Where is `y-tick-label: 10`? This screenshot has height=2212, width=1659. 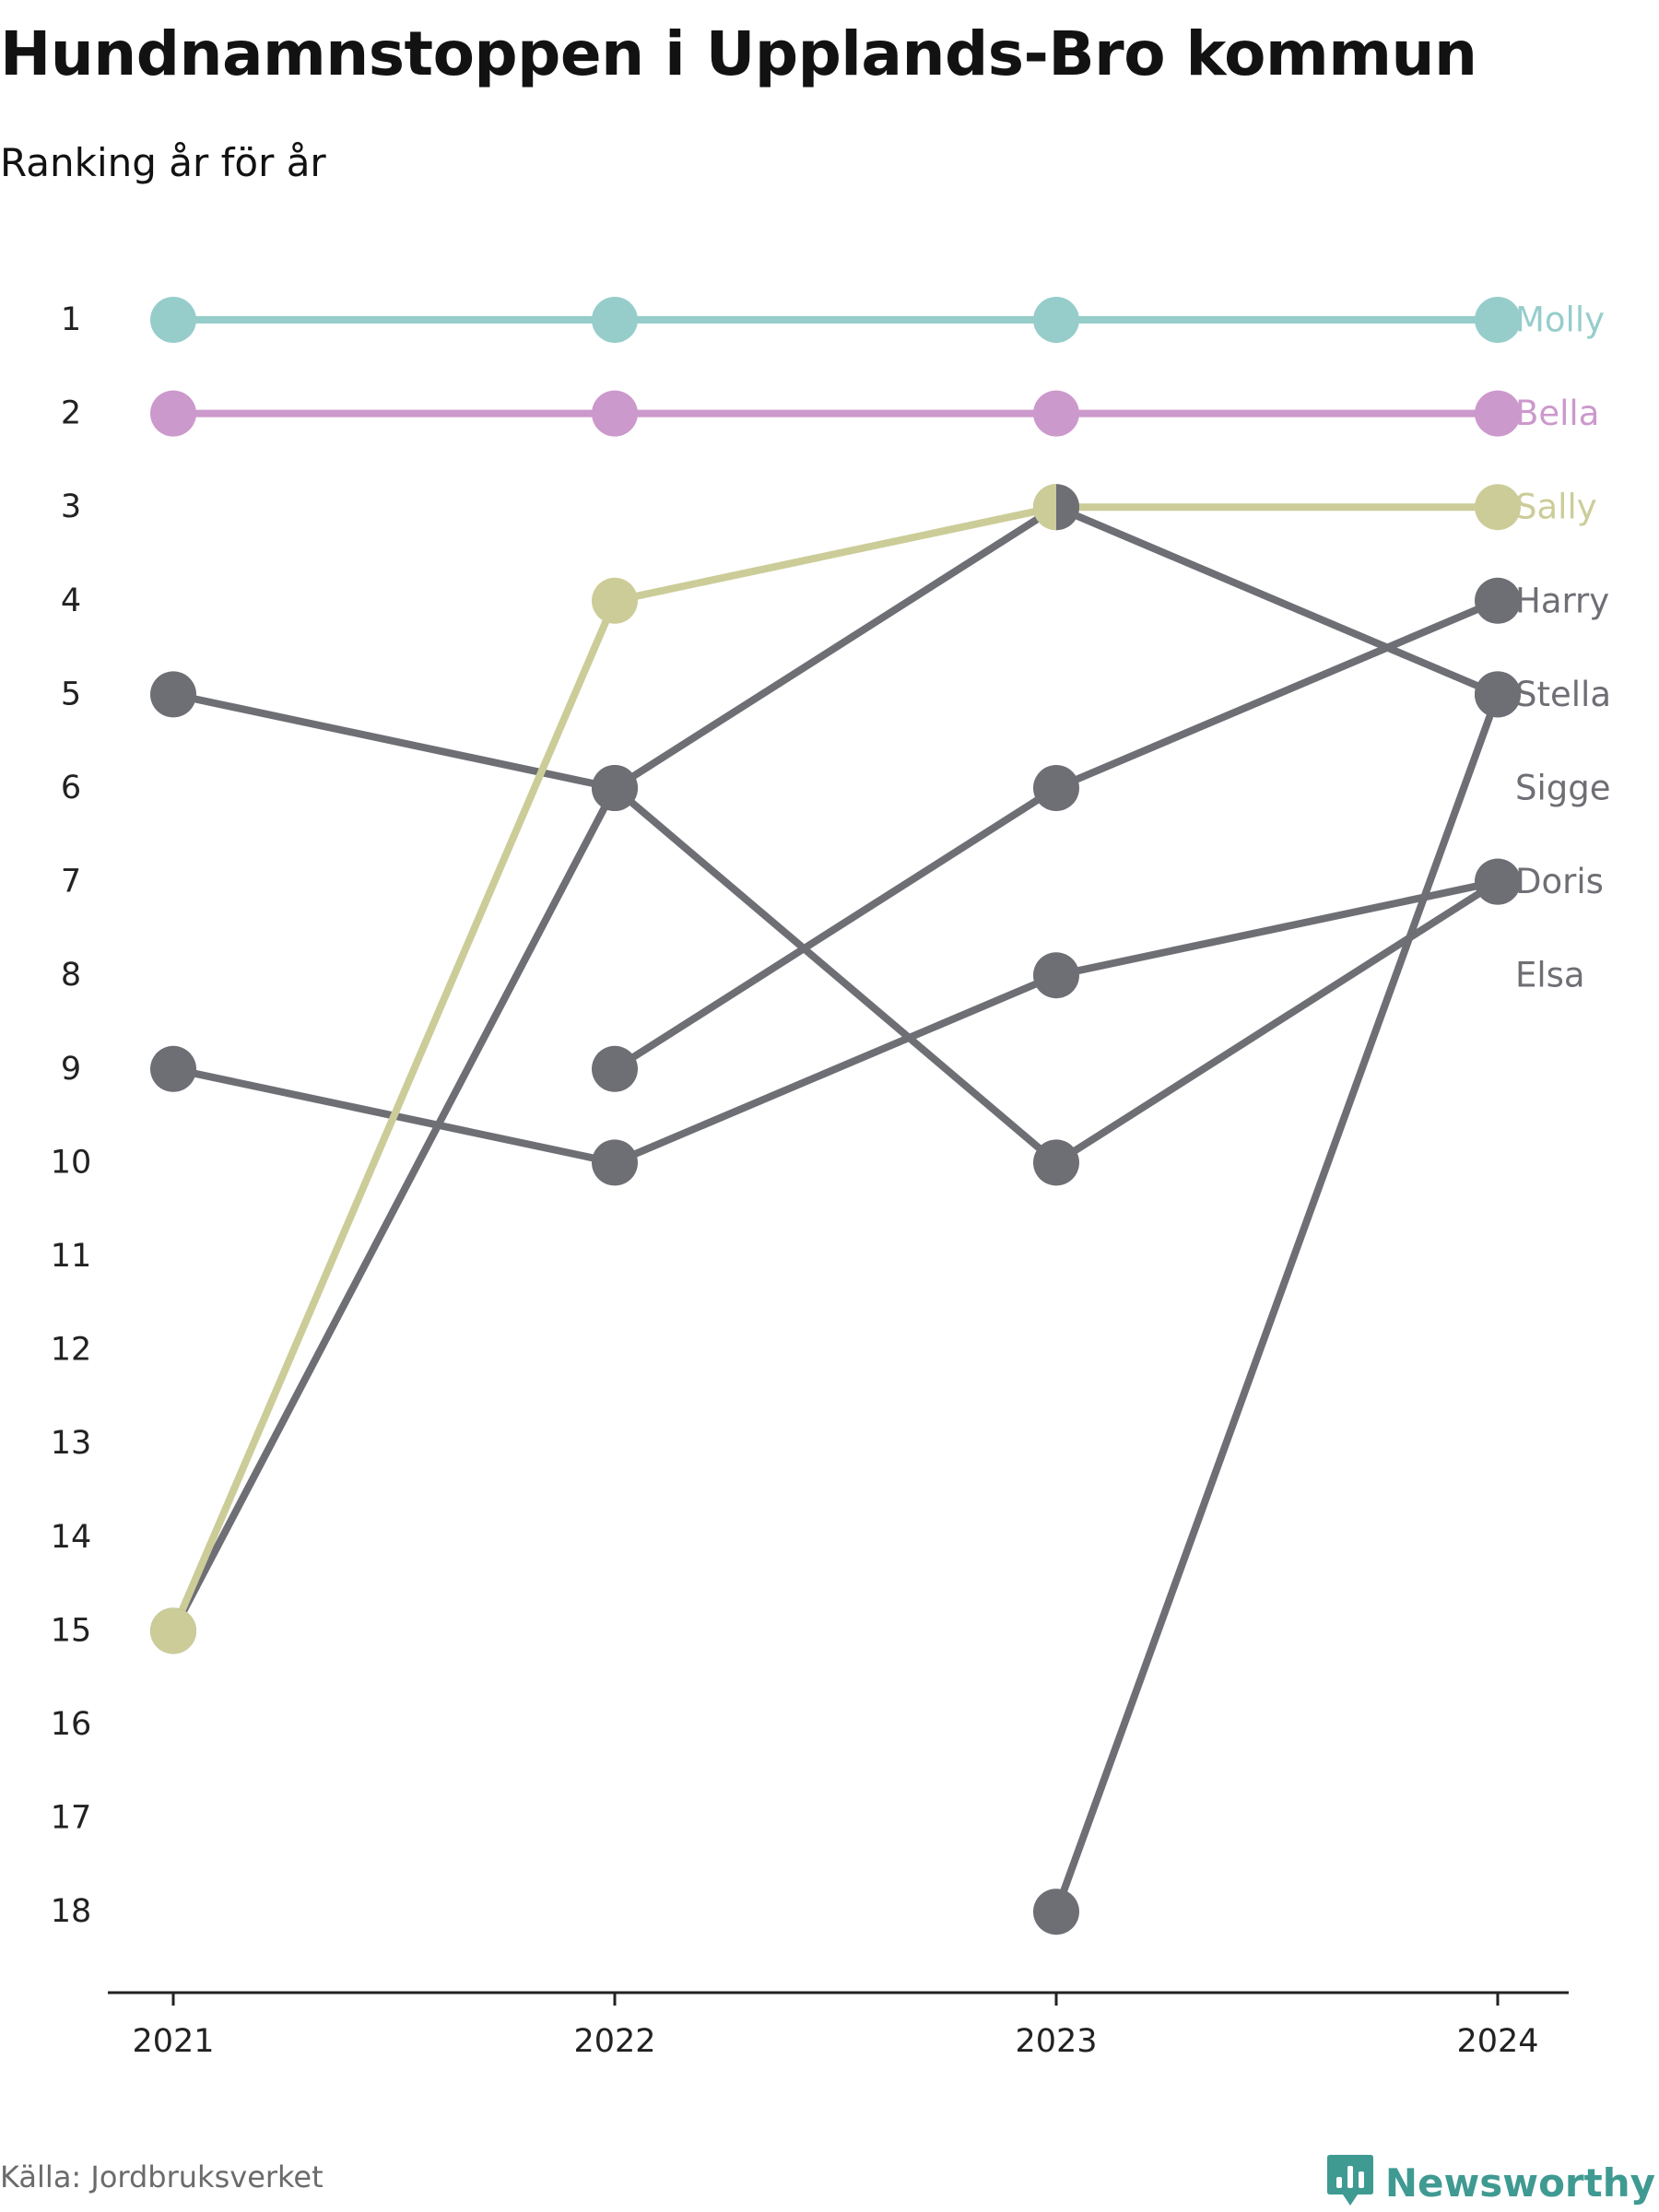
y-tick-label: 10 is located at coordinates (71, 1162).